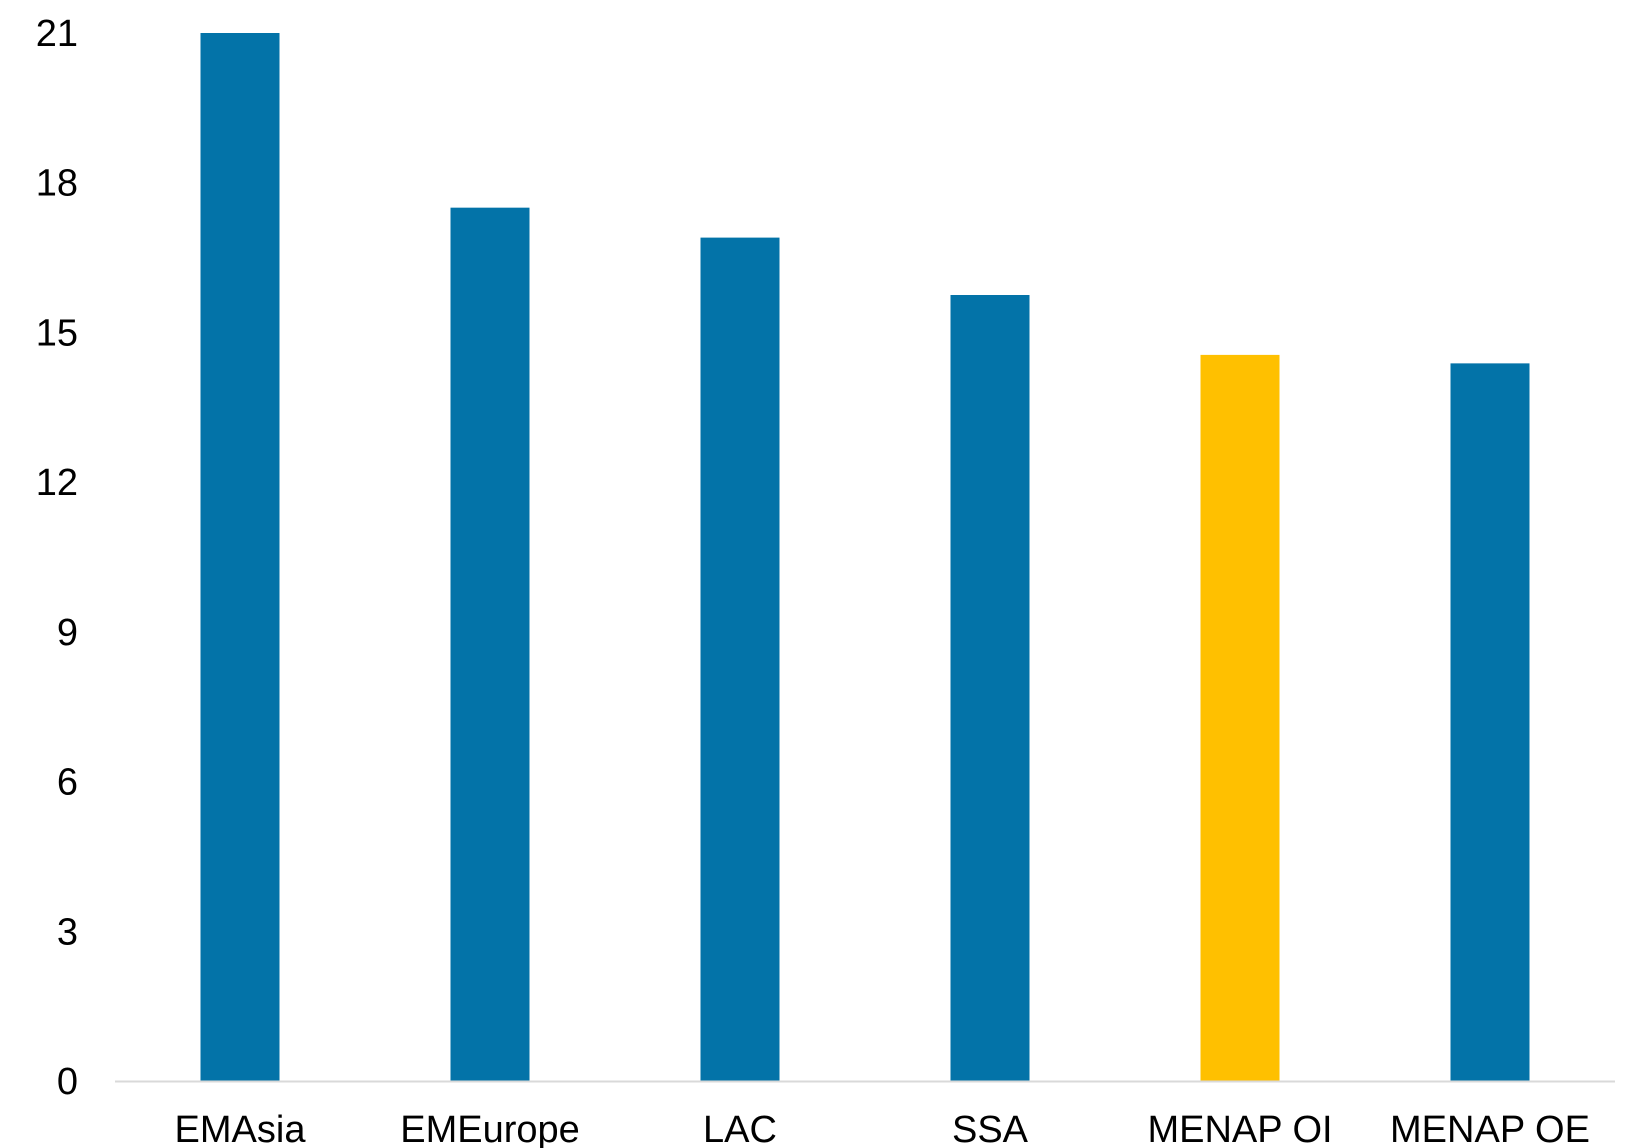 The image size is (1633, 1148). What do you see at coordinates (1239, 1128) in the screenshot?
I see `x-tick-label: MENAP OI` at bounding box center [1239, 1128].